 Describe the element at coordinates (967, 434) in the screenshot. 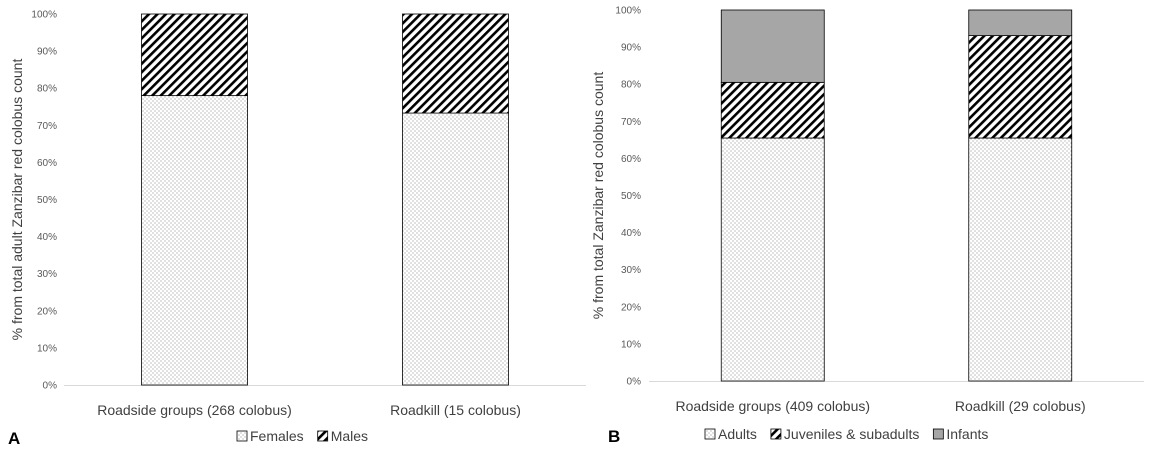

I see `legend-label: Infants` at that location.